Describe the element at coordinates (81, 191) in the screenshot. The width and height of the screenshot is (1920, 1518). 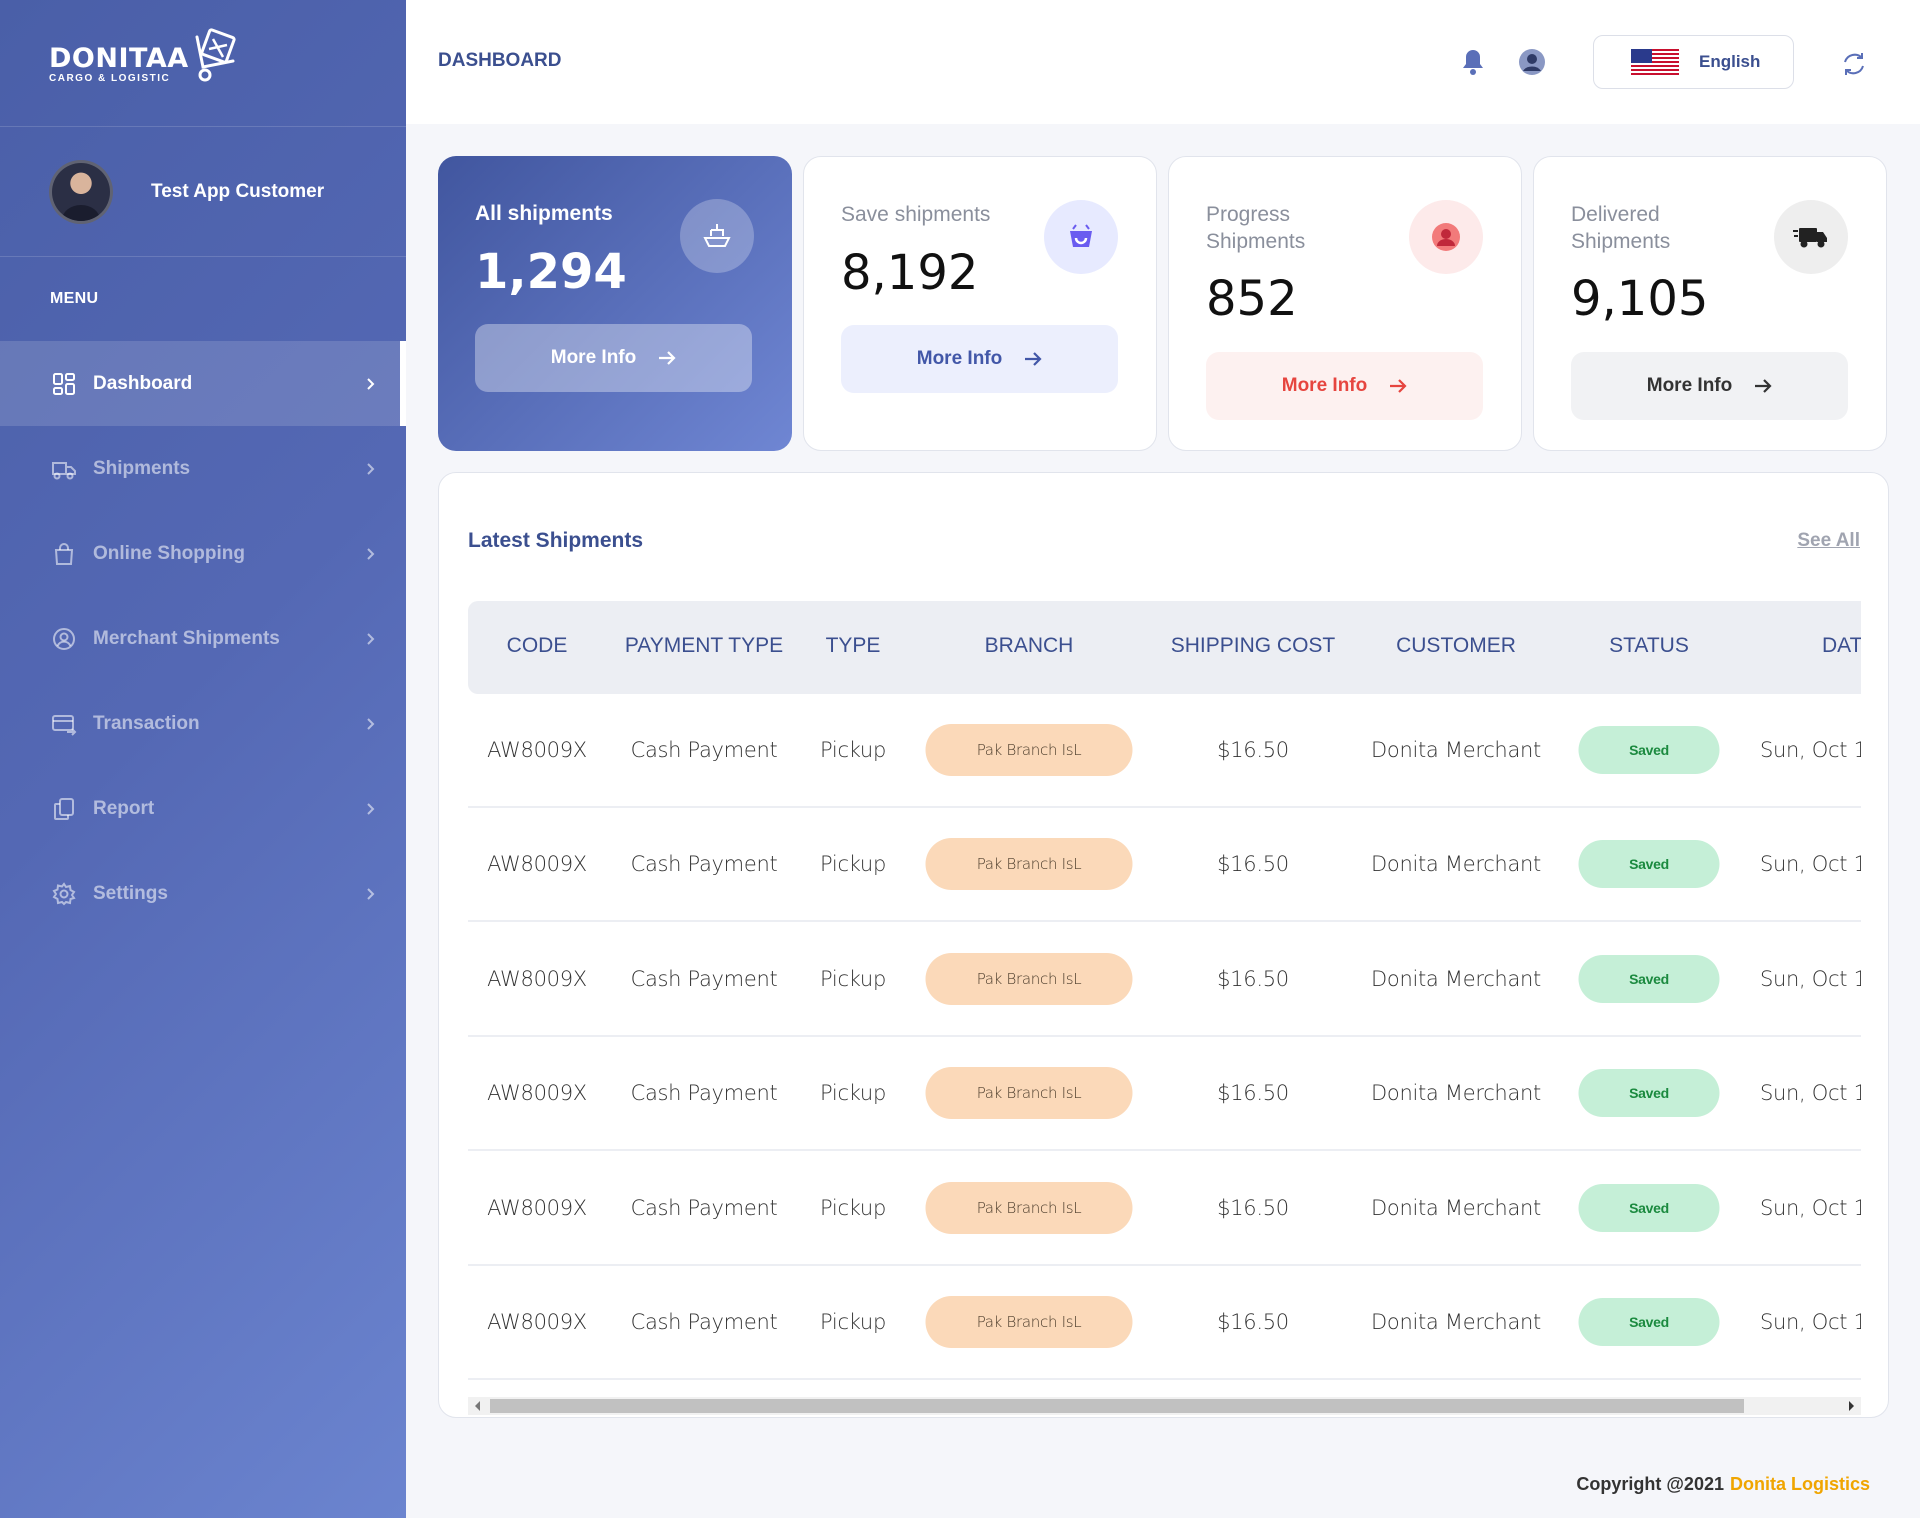
I see `avatar` at that location.